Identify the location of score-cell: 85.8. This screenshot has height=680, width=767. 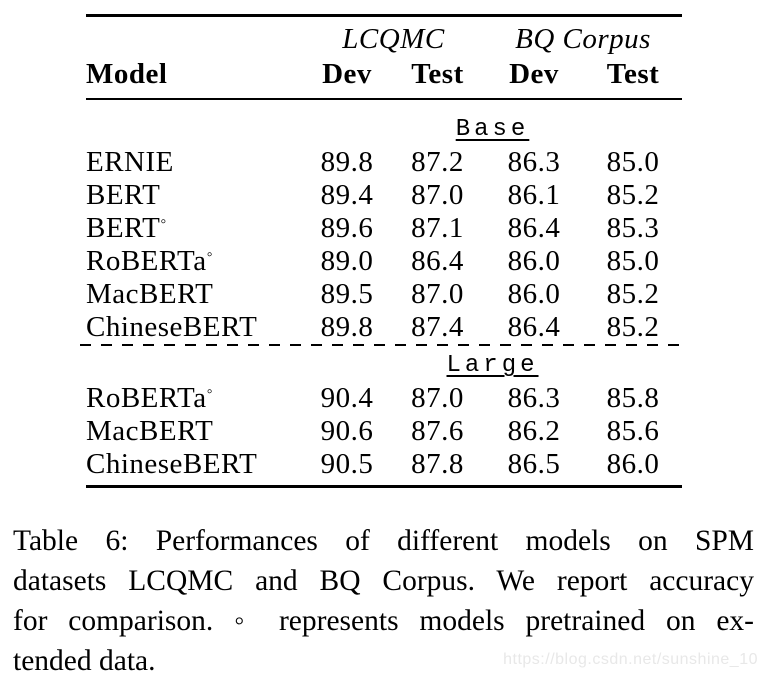
(633, 398).